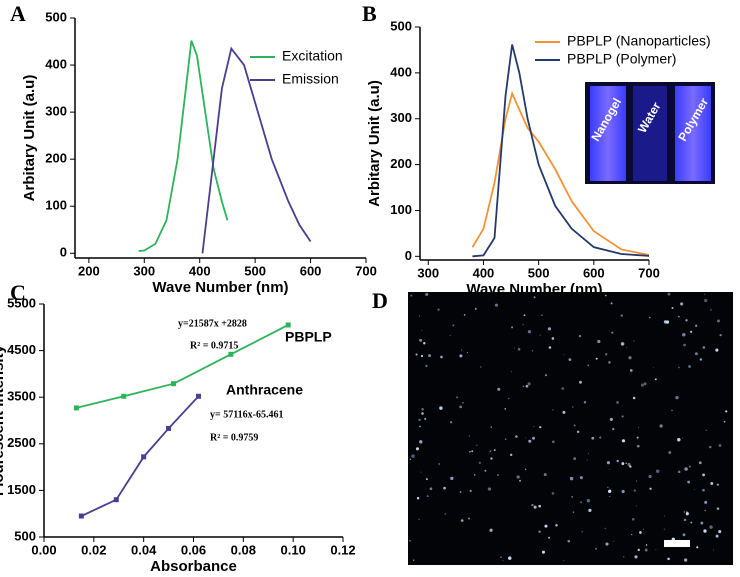 The width and height of the screenshot is (740, 577). Describe the element at coordinates (428, 272) in the screenshot. I see `x-tick-label: 300` at that location.